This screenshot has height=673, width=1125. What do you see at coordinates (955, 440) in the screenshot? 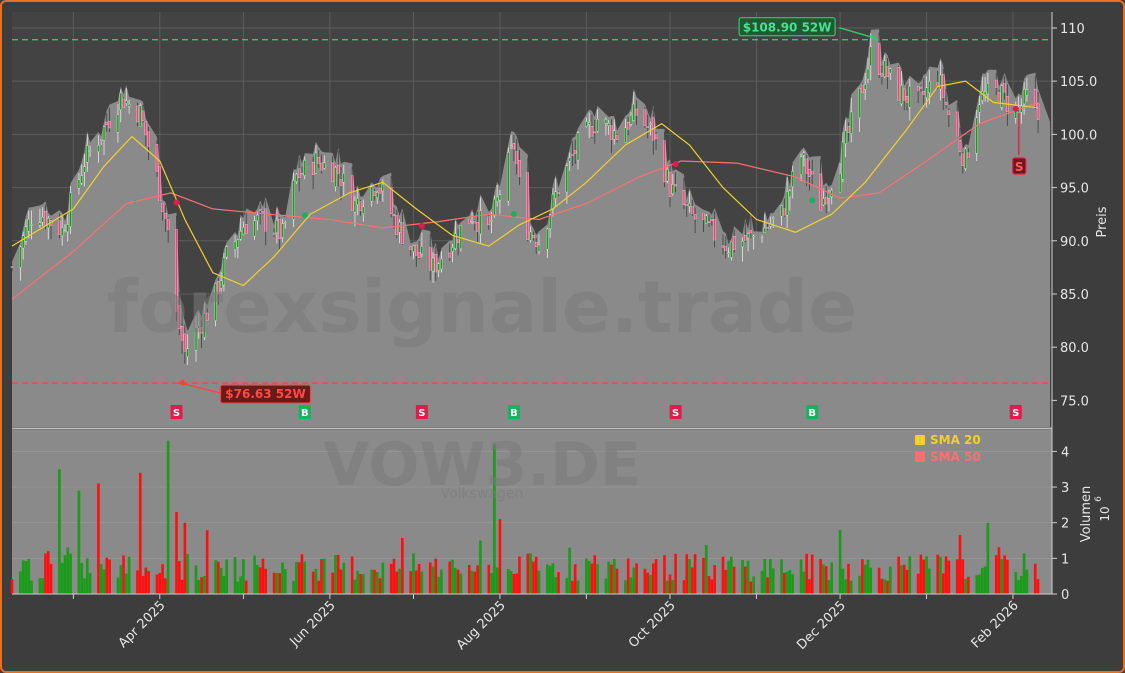
I see `legend-sma20-label: SMA 20` at bounding box center [955, 440].